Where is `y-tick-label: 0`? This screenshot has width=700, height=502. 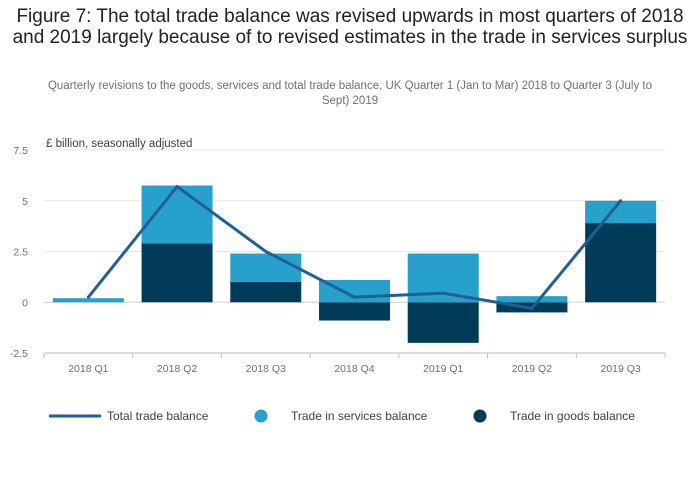
y-tick-label: 0 is located at coordinates (25, 303).